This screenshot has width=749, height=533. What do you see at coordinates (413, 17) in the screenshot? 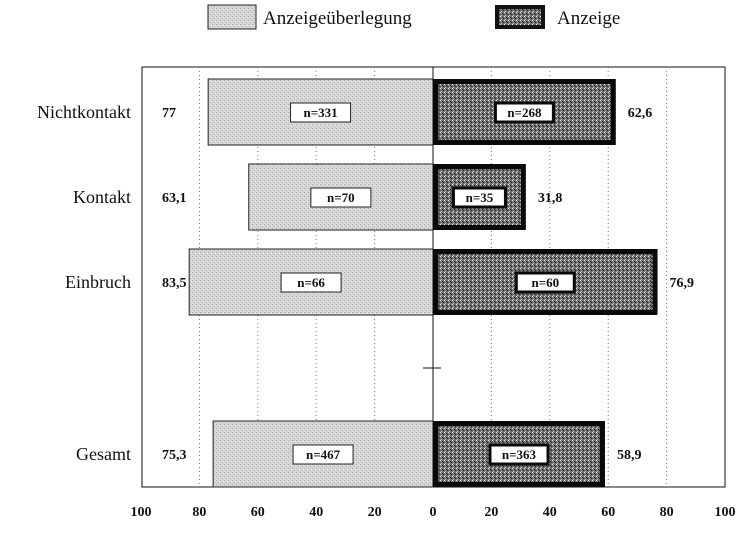
I see `legend: Anzeigeüberlegung Anzeige` at bounding box center [413, 17].